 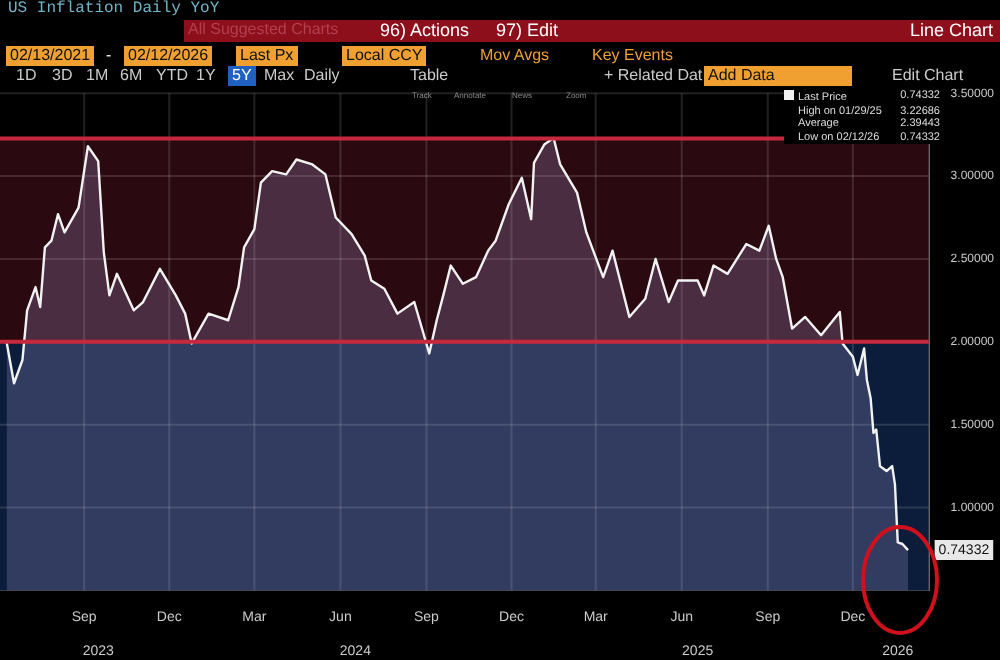 I want to click on text: 97) Edit, so click(x=527, y=30).